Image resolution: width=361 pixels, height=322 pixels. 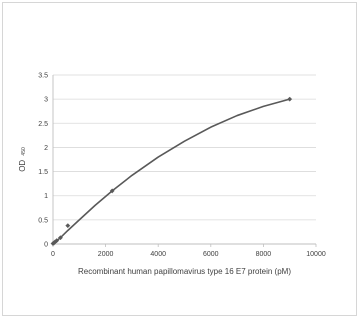 I want to click on y-tick-label: 1, so click(x=46, y=196).